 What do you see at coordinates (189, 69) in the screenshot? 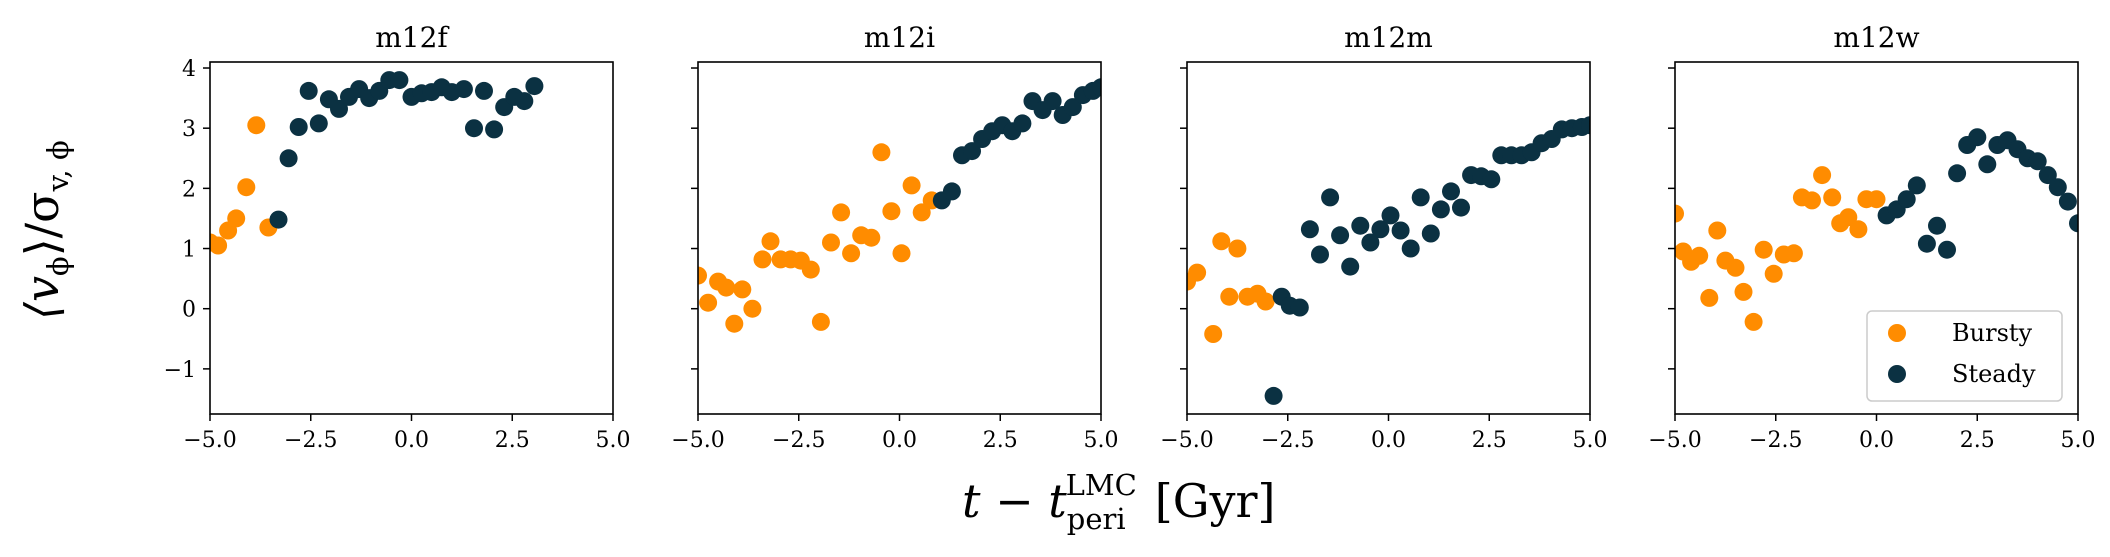
I see `y-tick-label: 4` at bounding box center [189, 69].